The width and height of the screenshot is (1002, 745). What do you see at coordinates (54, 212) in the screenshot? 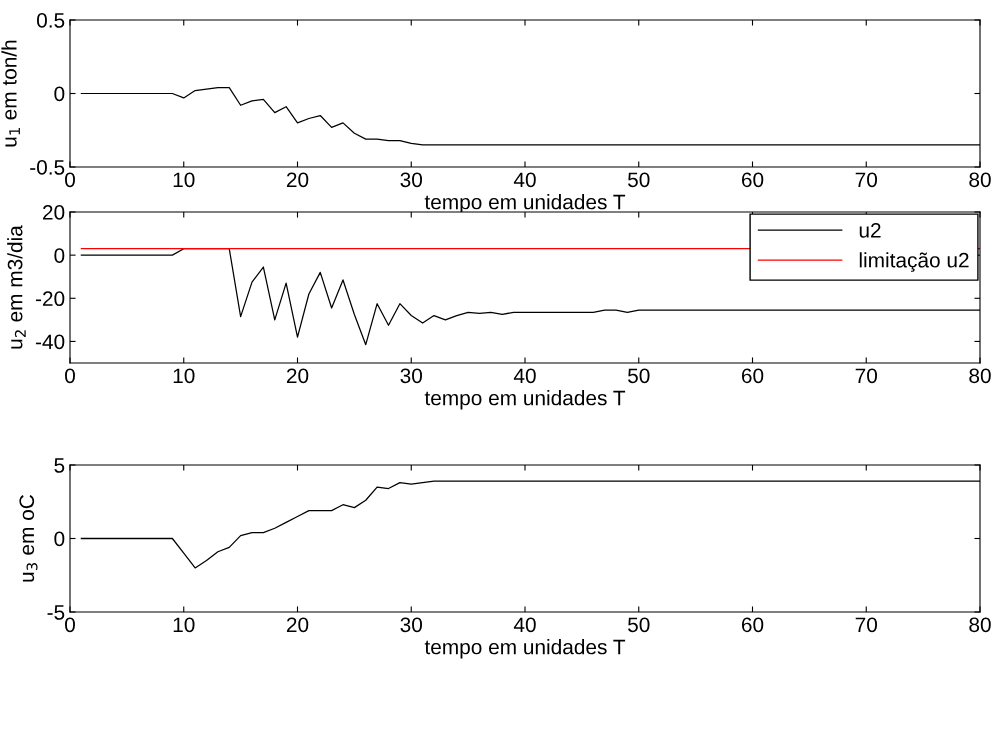
I see `y-tick-label: 20` at bounding box center [54, 212].